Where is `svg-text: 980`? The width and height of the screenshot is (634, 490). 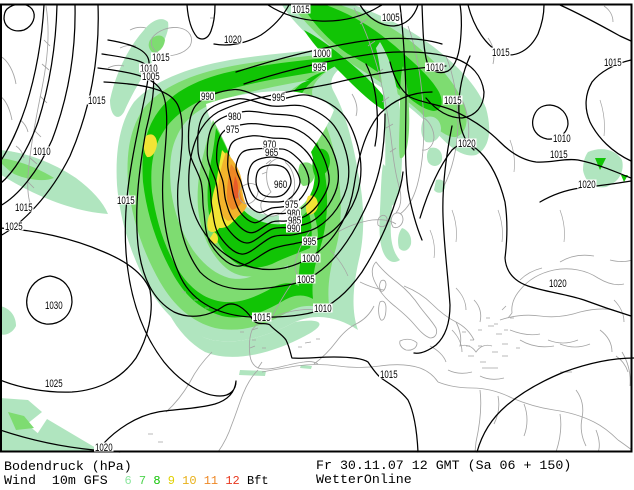
svg-text: 980 is located at coordinates (234, 117).